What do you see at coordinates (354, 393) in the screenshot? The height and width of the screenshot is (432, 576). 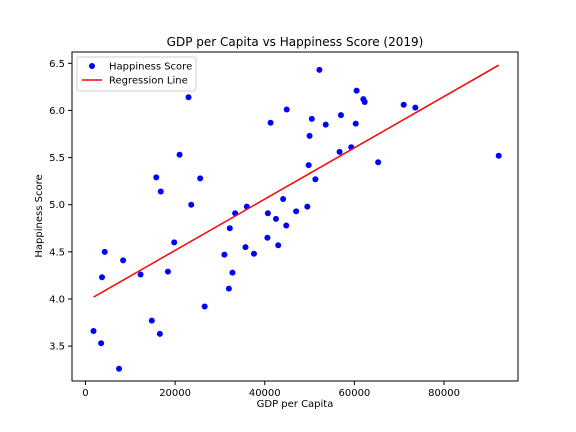 I see `x-tick-label: 60000` at bounding box center [354, 393].